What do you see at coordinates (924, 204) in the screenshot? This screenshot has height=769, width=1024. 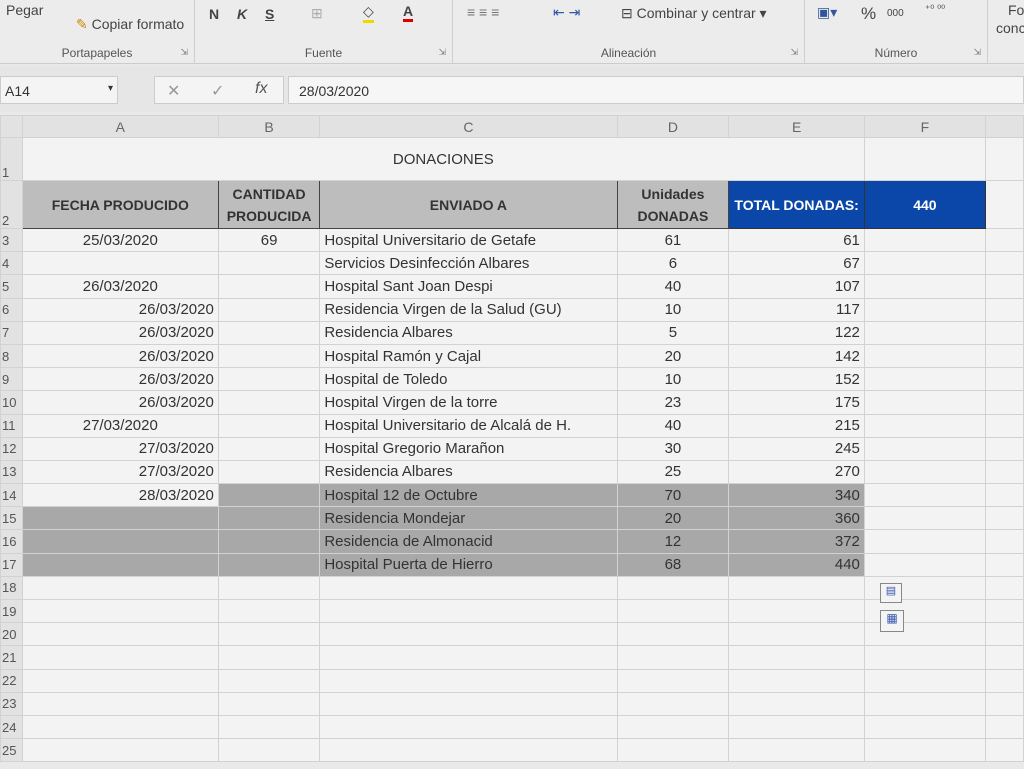 I see `header-cell: 440` at bounding box center [924, 204].